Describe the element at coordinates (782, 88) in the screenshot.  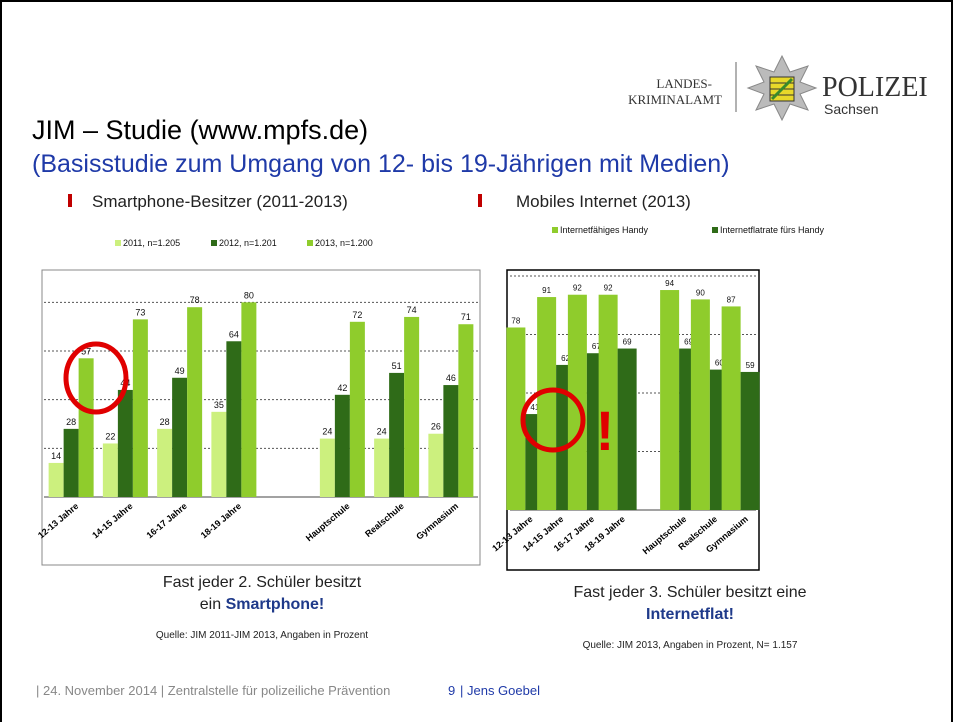
I see `police-star` at that location.